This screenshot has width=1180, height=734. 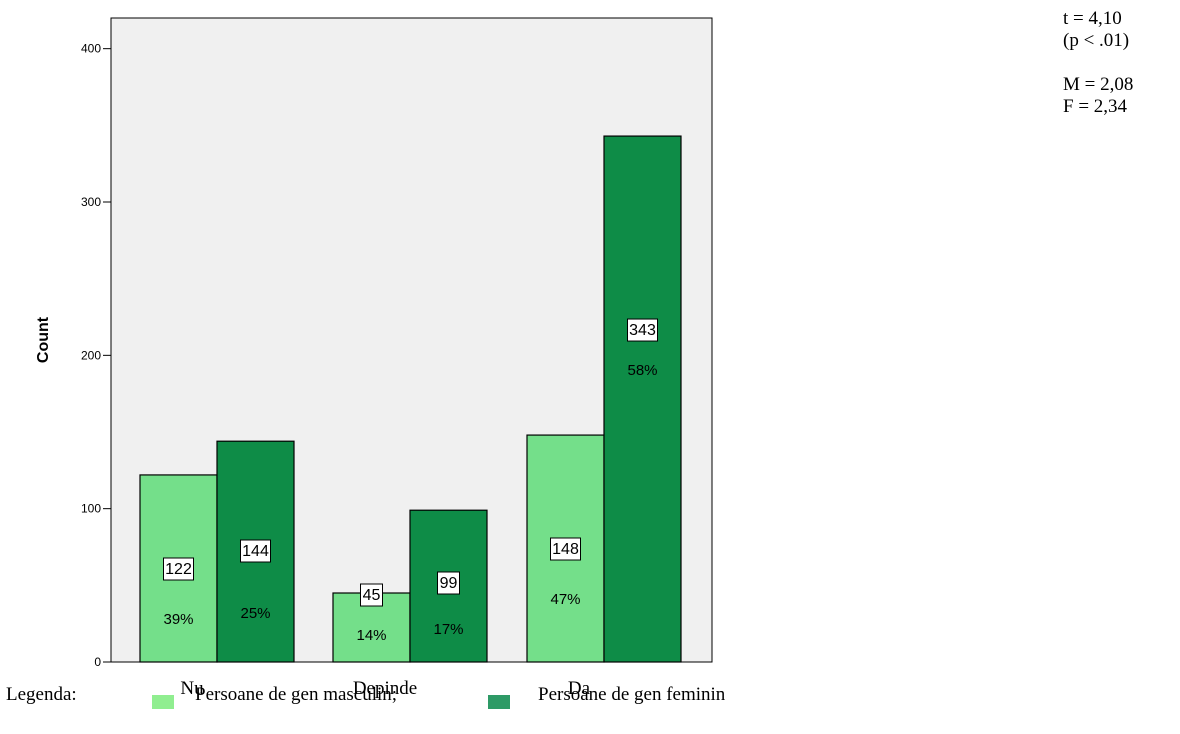 What do you see at coordinates (178, 619) in the screenshot?
I see `percent-label: 39%` at bounding box center [178, 619].